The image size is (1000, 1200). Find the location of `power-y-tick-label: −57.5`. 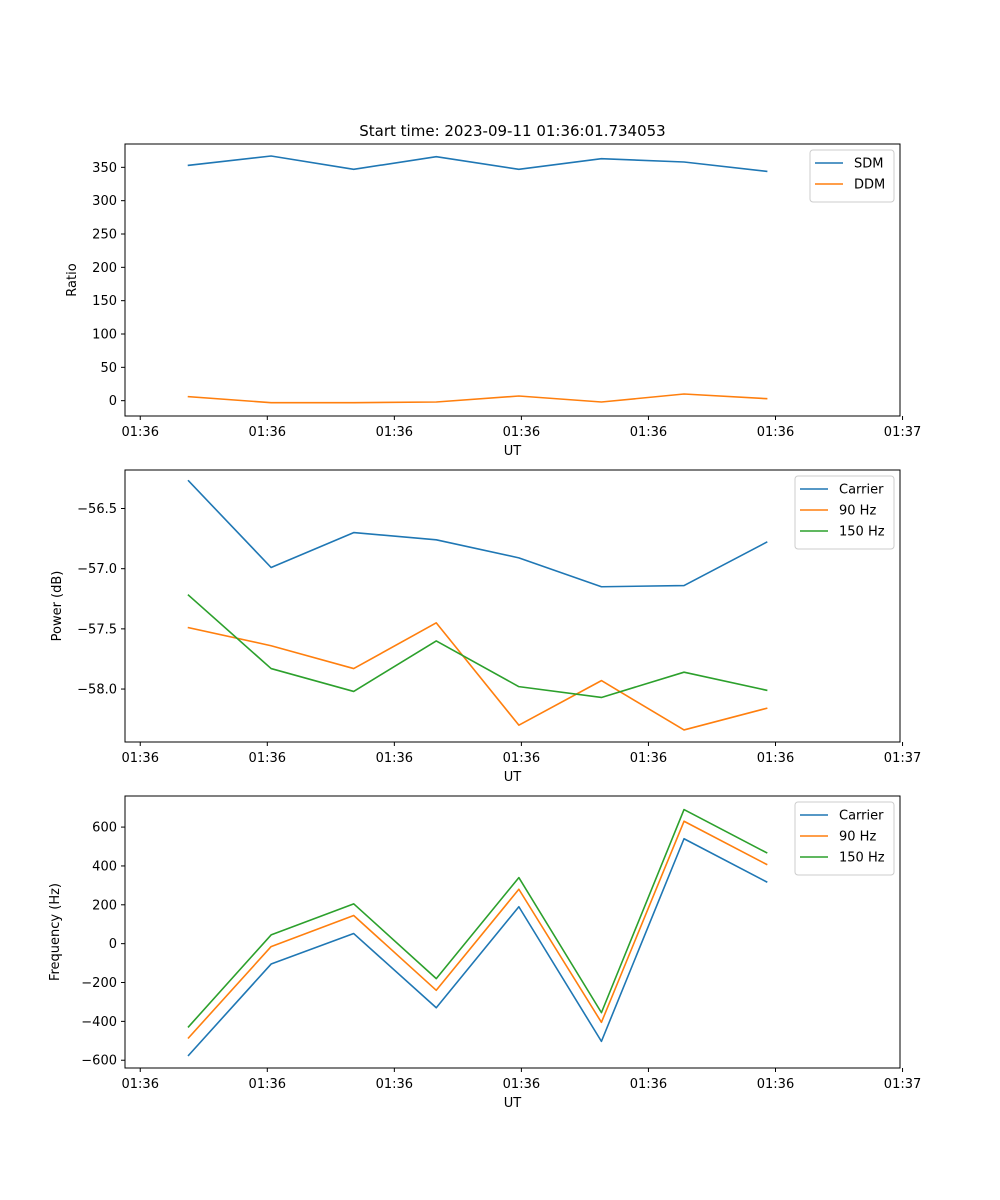

power-y-tick-label: −57.5 is located at coordinates (97, 629).